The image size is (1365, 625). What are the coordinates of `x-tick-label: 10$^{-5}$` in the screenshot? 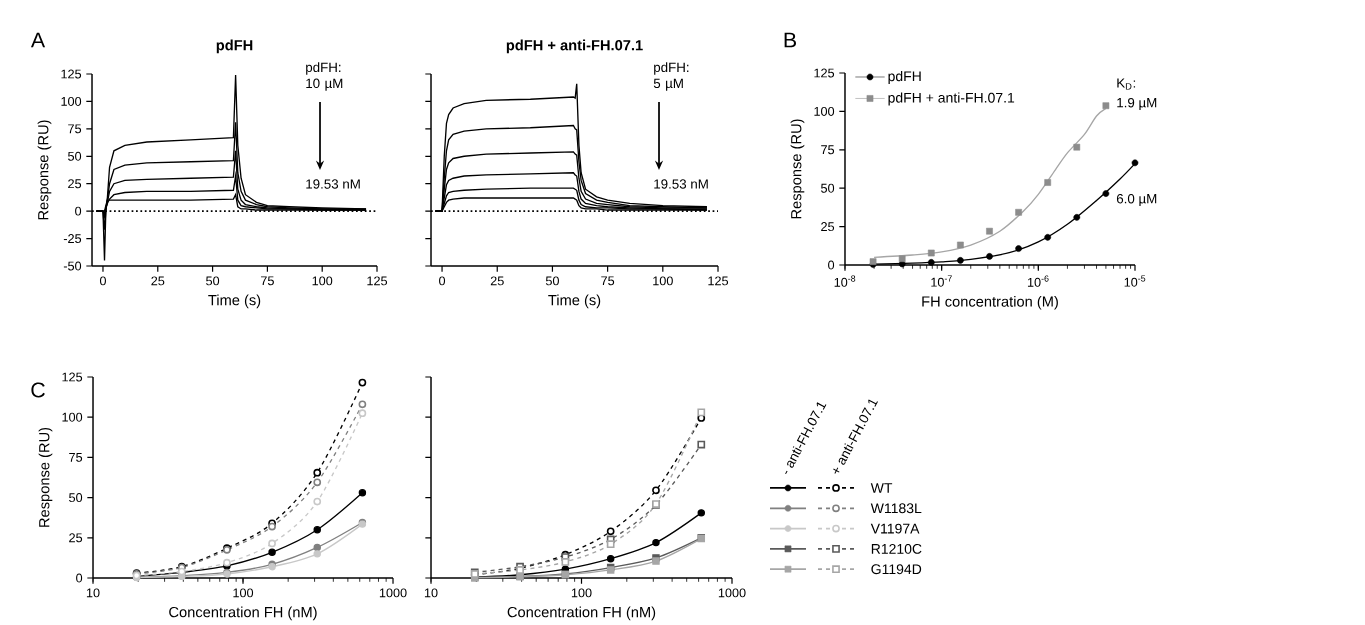 It's located at (1135, 281).